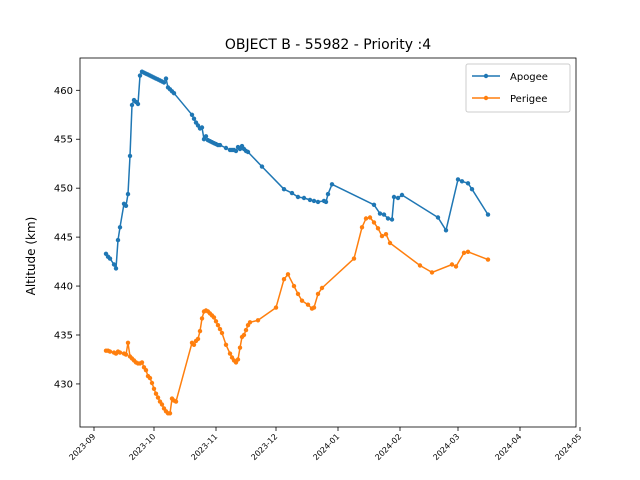 This screenshot has height=480, width=640. What do you see at coordinates (529, 77) in the screenshot?
I see `legend-label-apogee: Apogee` at bounding box center [529, 77].